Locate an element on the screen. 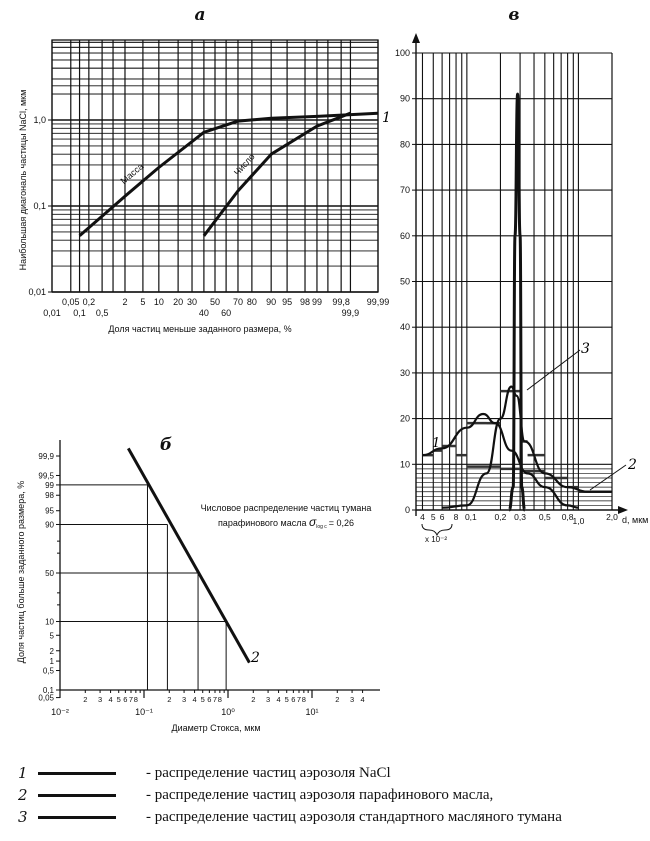 This screenshot has width=650, height=841. x-tick-label: 6 is located at coordinates (442, 517).